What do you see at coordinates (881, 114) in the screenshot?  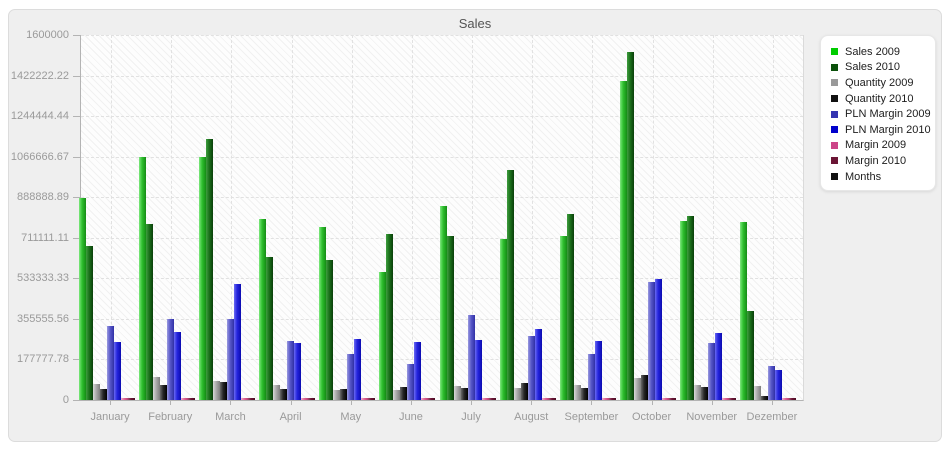 I see `legend-item-pln-margin-2009: PLN Margin 2009` at bounding box center [881, 114].